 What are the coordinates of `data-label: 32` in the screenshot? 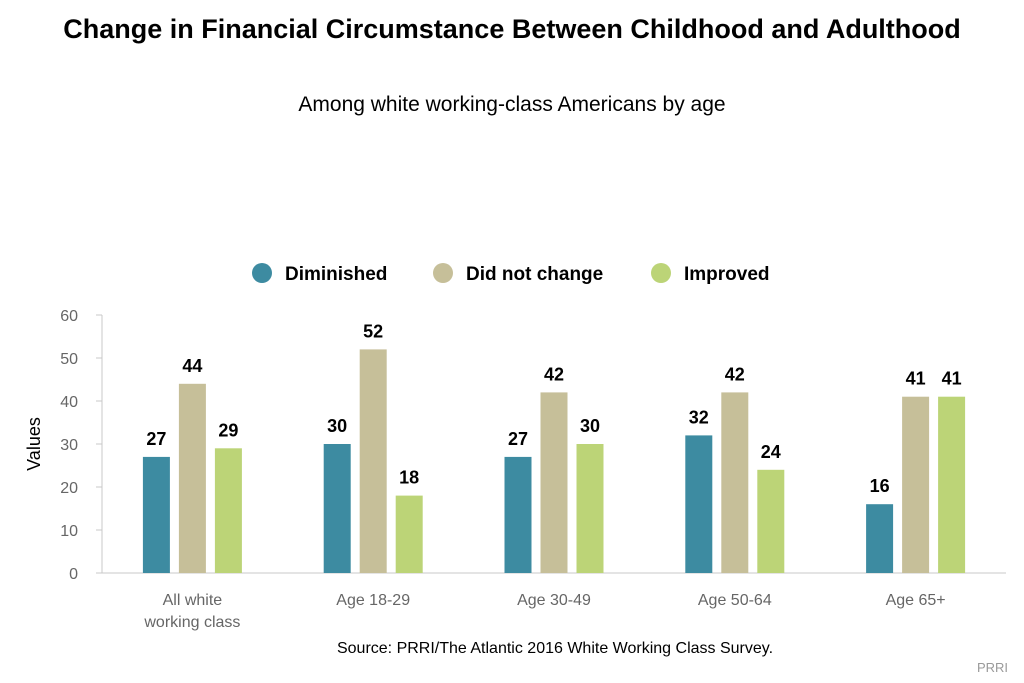 It's located at (699, 417).